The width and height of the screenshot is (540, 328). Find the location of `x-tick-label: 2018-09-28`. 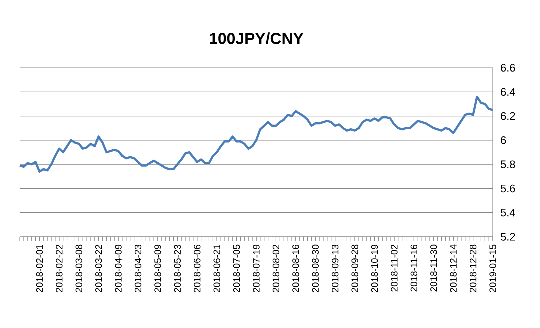

x-tick-label: 2018-09-28 is located at coordinates (355, 268).